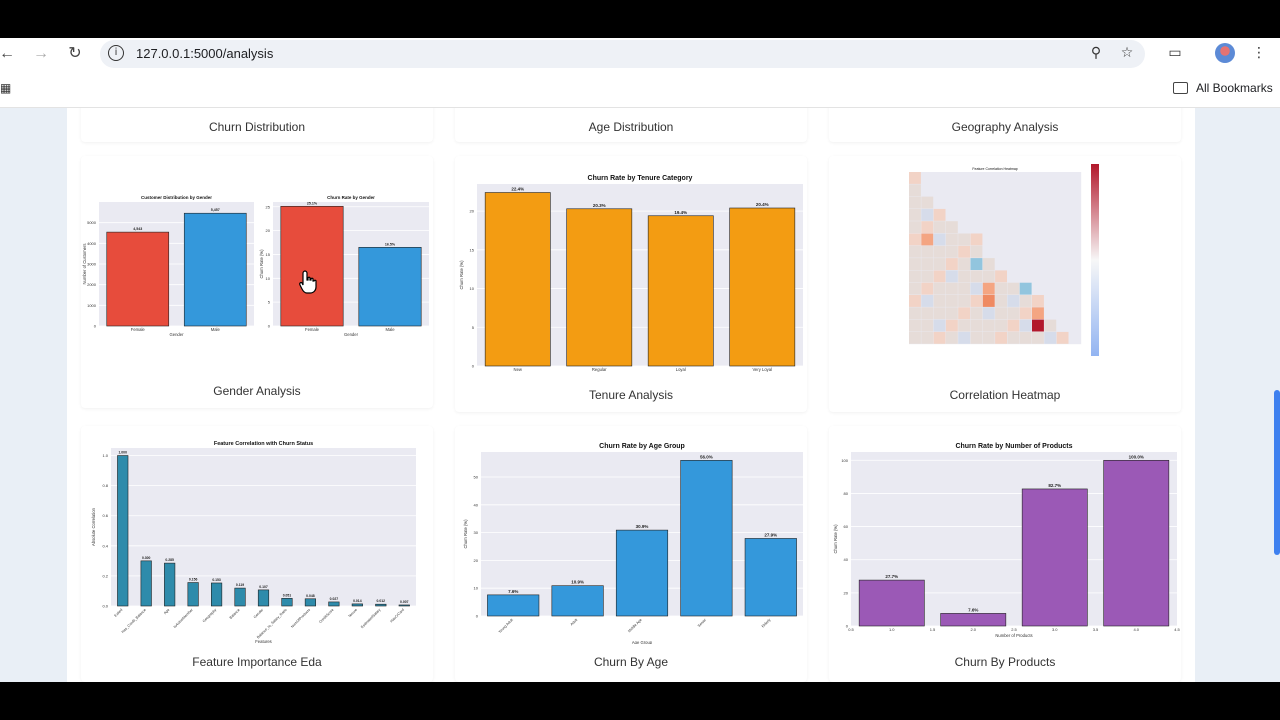  I want to click on url-text: 127.0.0.1:5000/analysis, so click(205, 53).